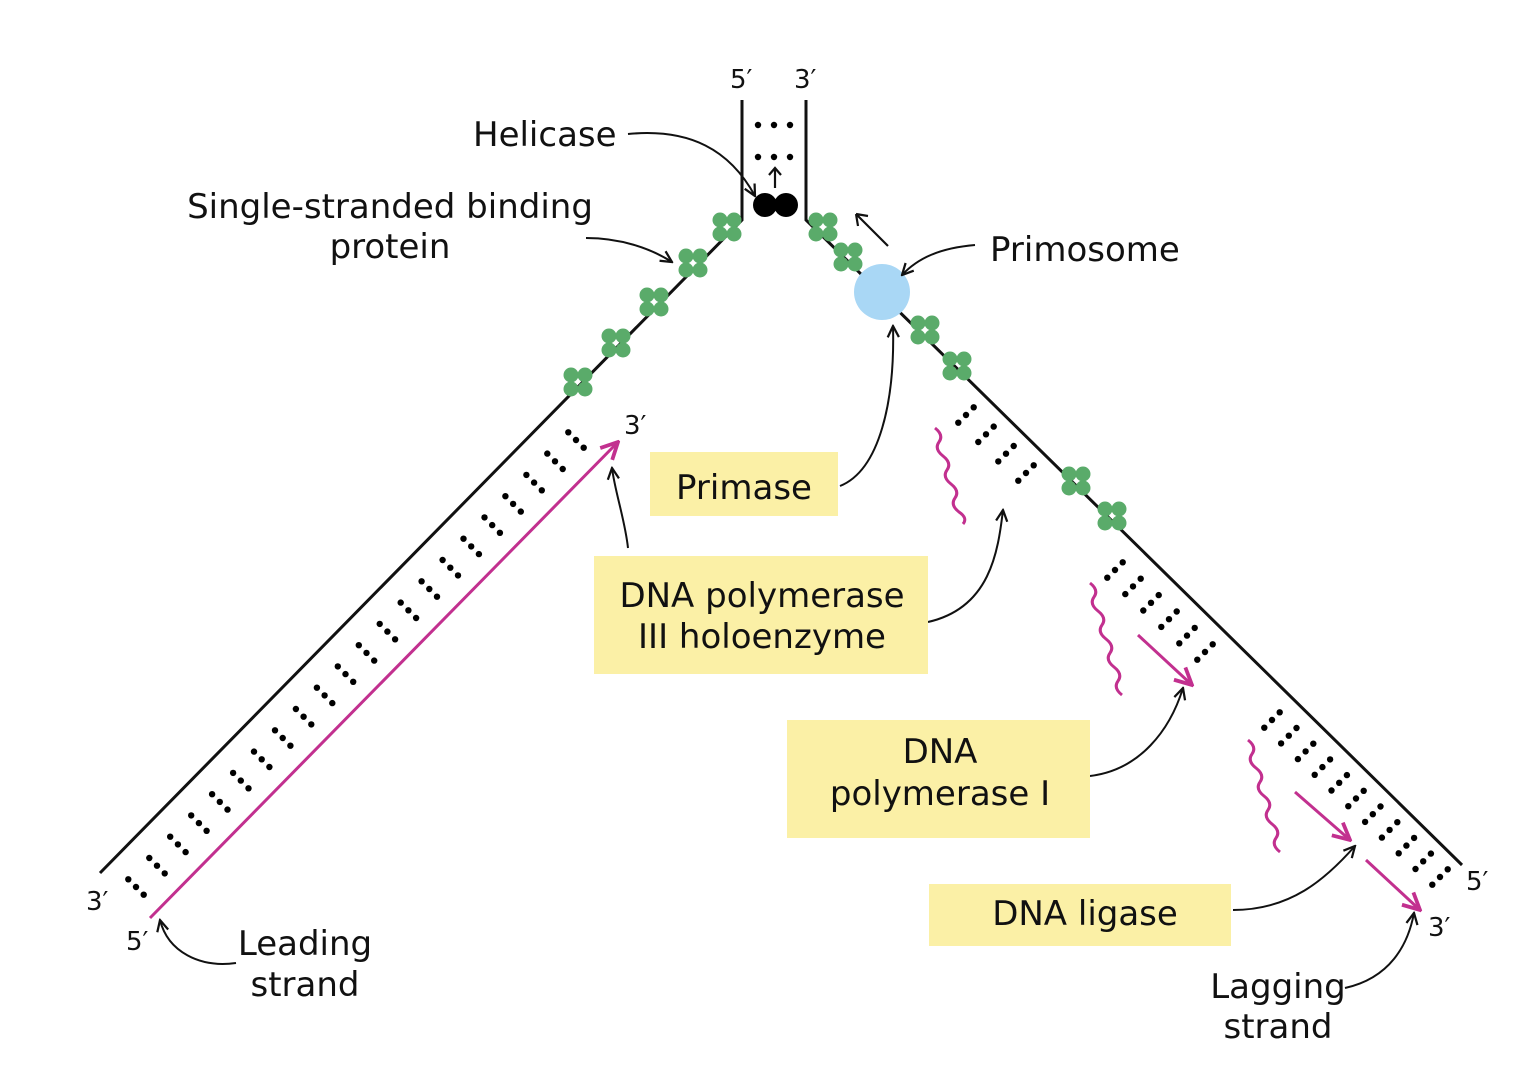  Describe the element at coordinates (965, 566) in the screenshot. I see `pol3-pointer-right` at that location.